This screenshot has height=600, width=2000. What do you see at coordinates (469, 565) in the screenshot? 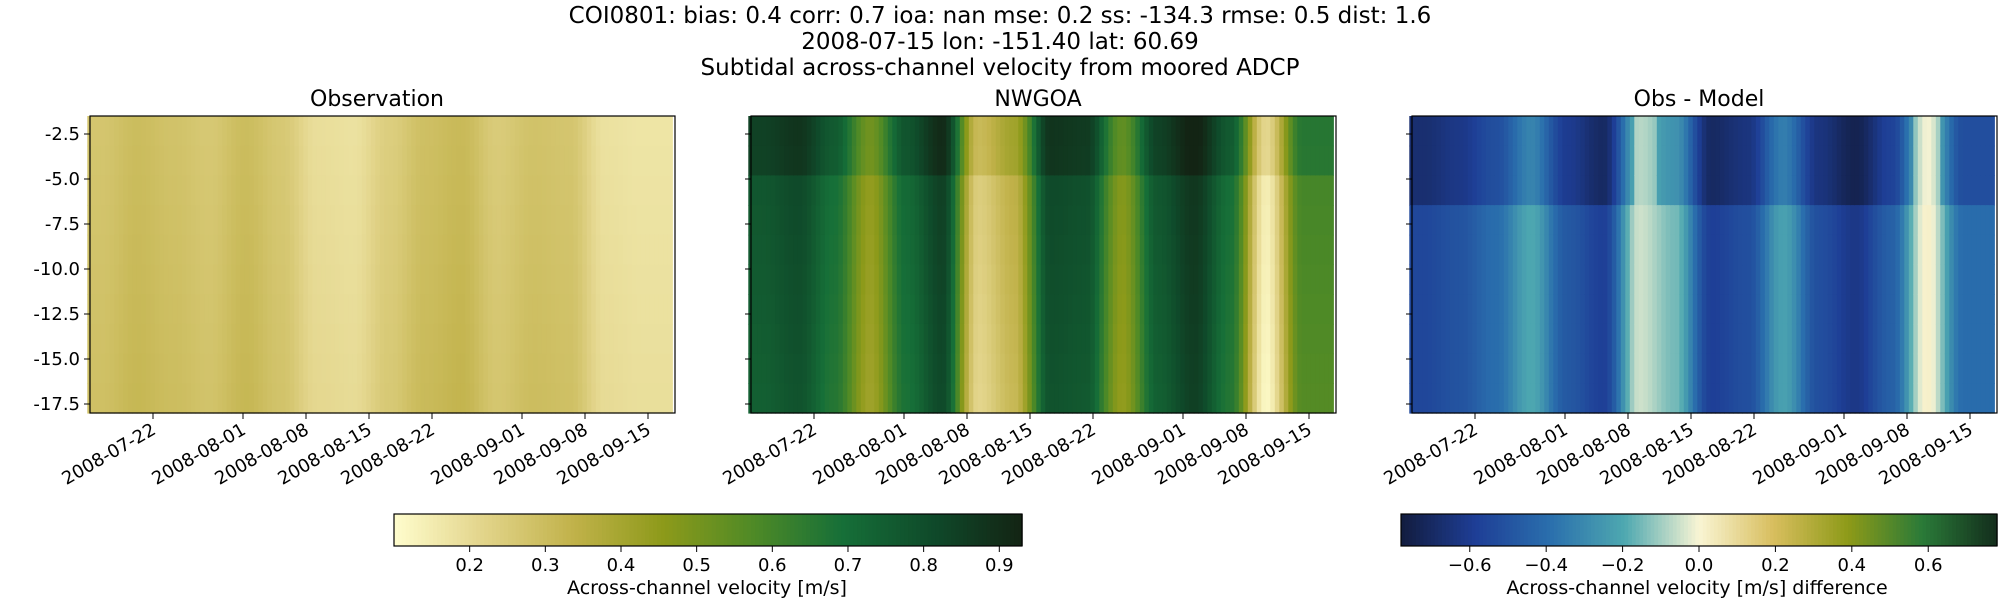
I see `colorbar-tick-label: 0.2` at bounding box center [469, 565].